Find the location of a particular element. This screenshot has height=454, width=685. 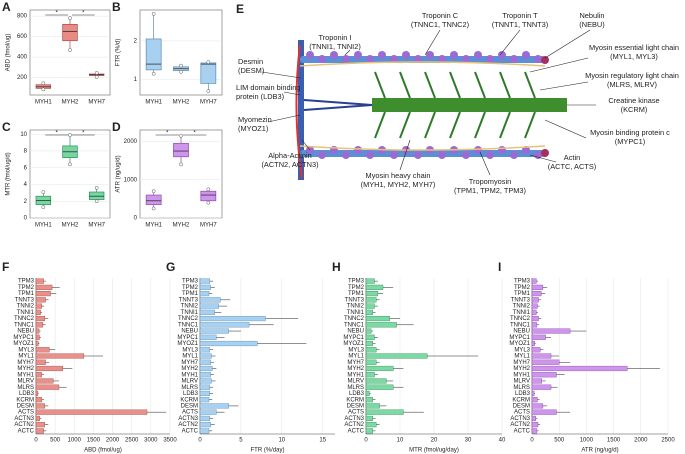

label-name: Myosin heavy chain is located at coordinates (398, 175).